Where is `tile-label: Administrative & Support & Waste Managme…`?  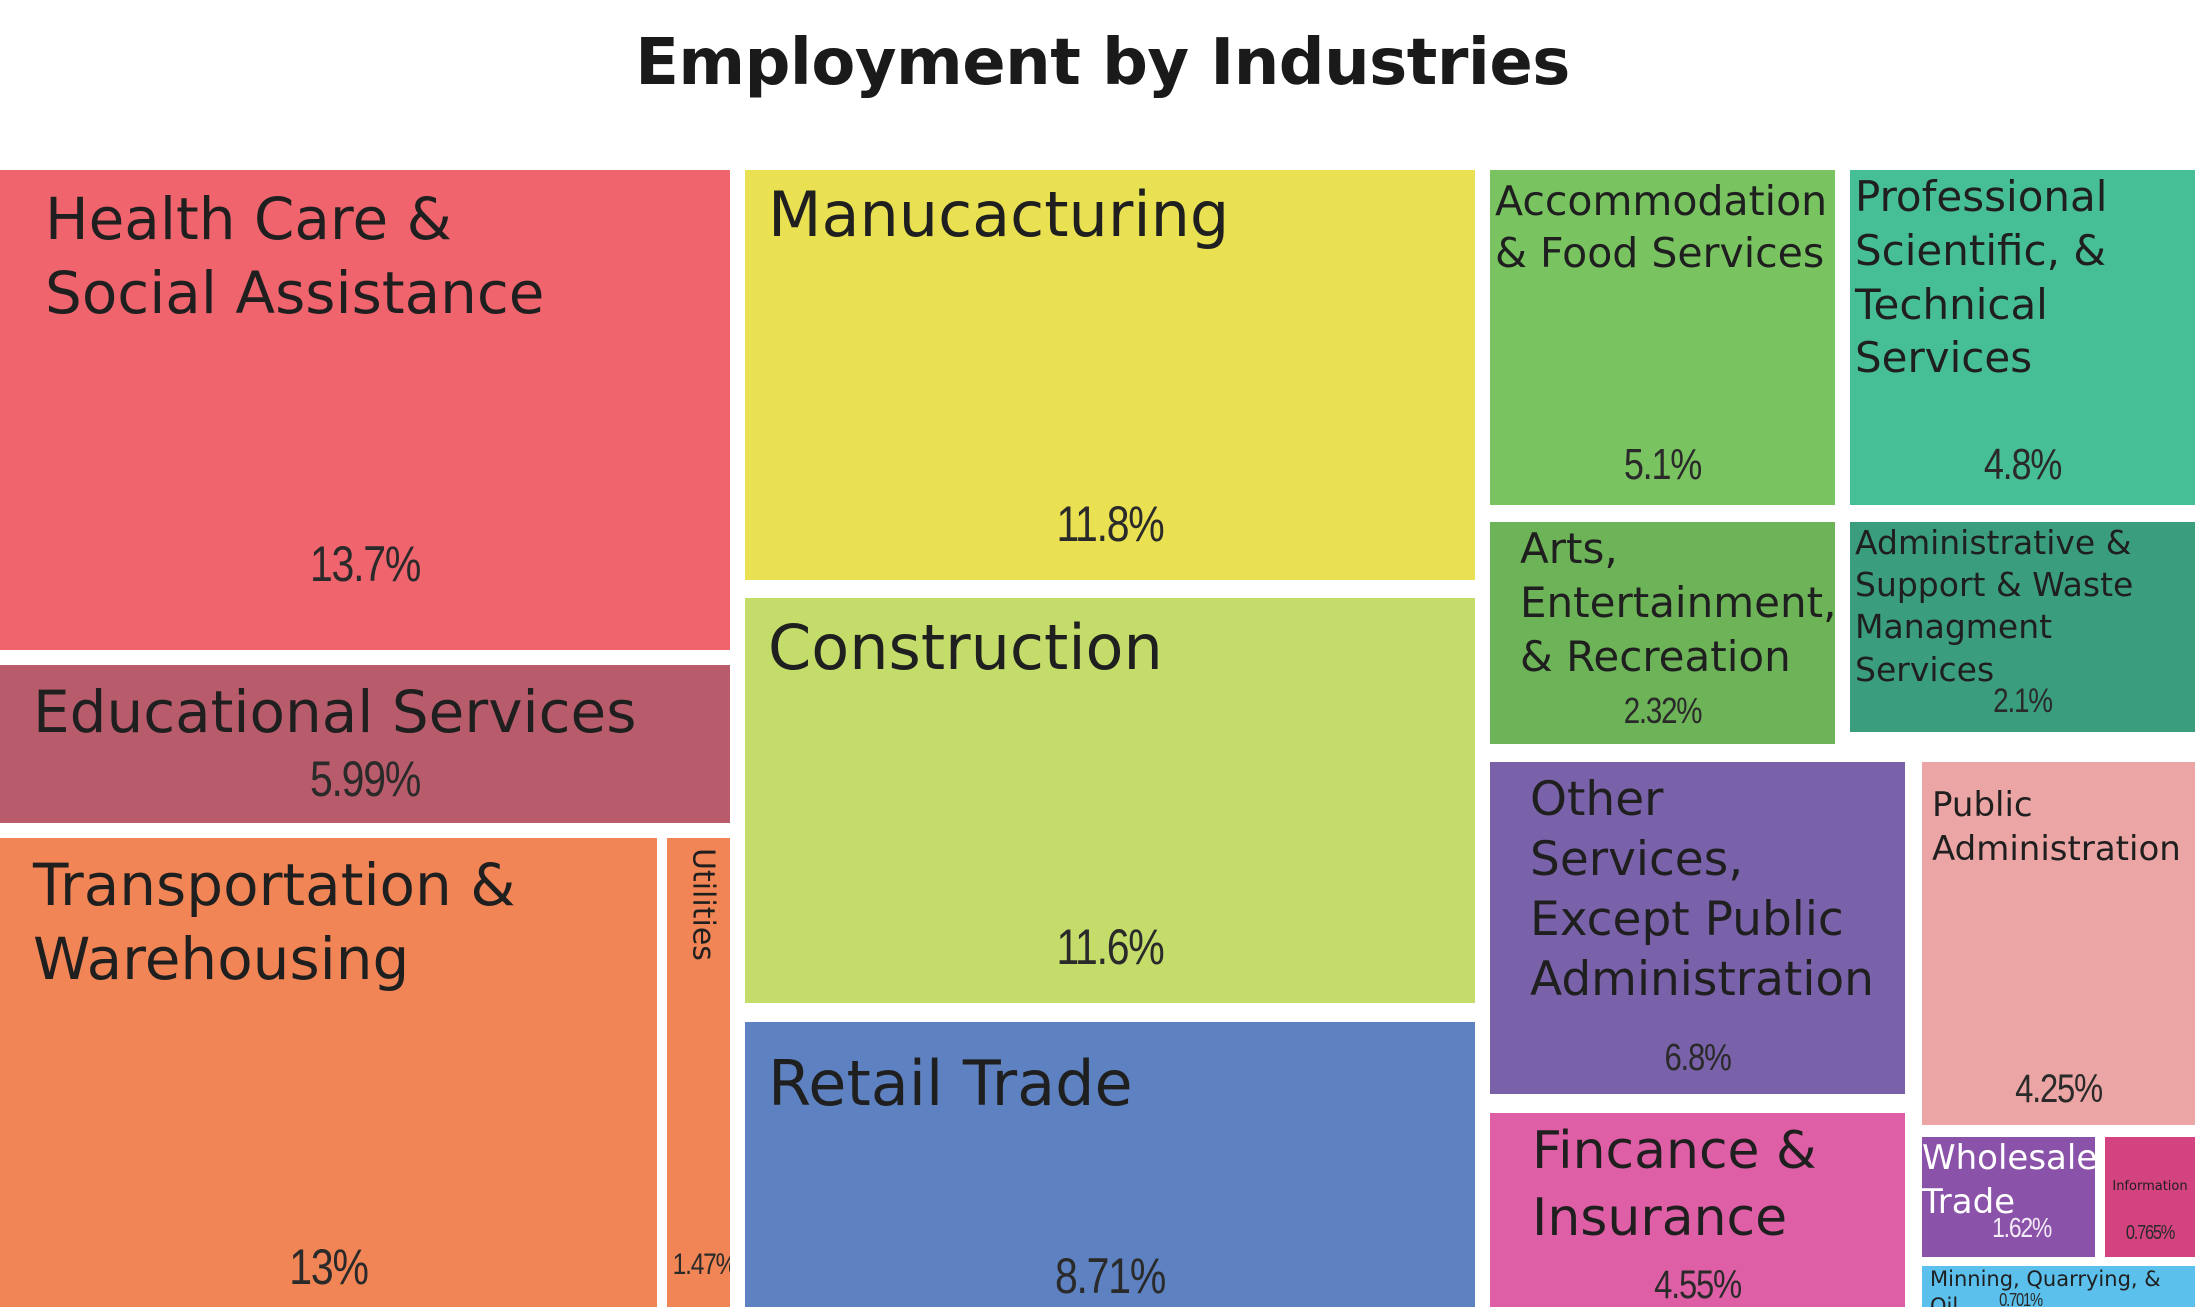
tile-label: Administrative & Support & Waste Managme… is located at coordinates (1994, 606).